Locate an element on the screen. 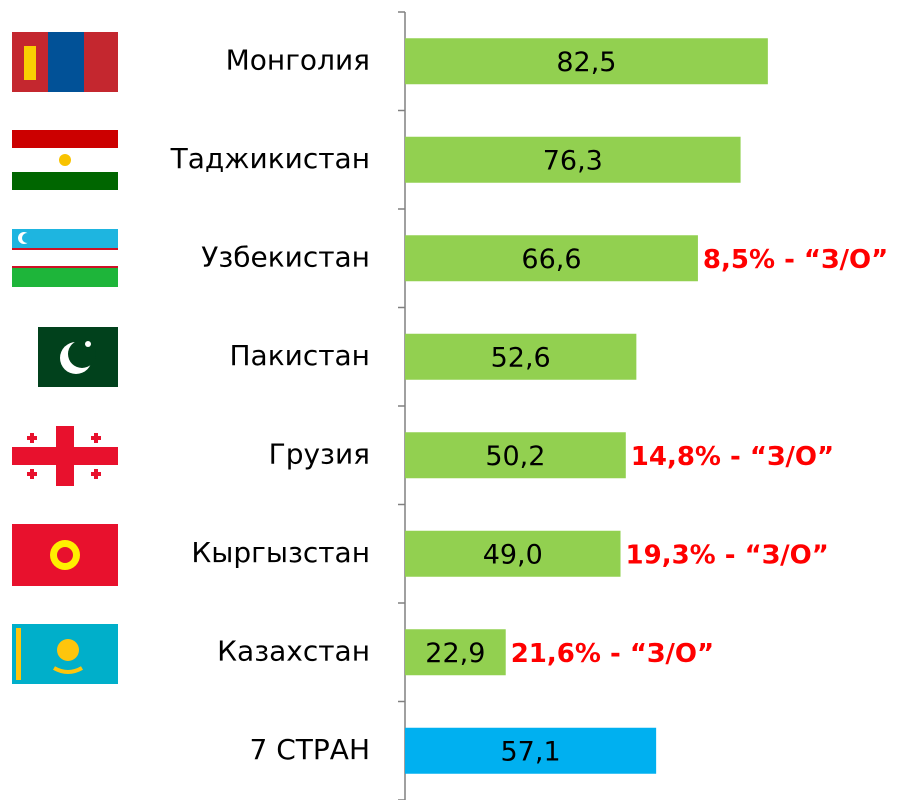 The height and width of the screenshot is (800, 924). value-label: 66,6 is located at coordinates (551, 259).